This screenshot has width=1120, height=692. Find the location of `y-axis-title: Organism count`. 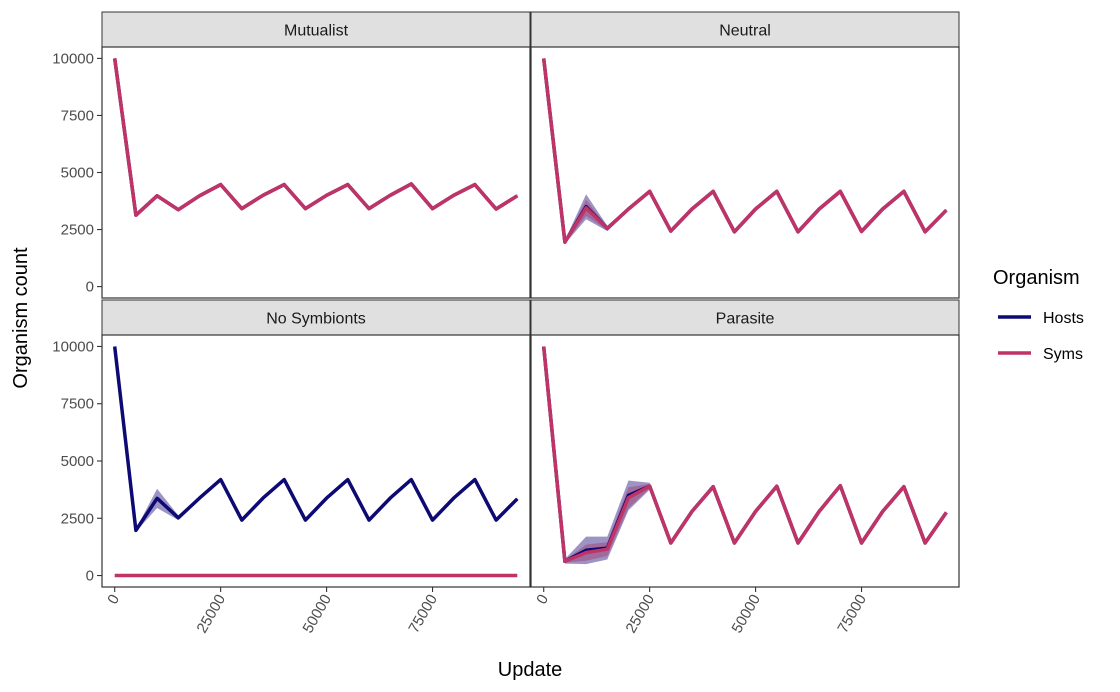

y-axis-title: Organism count is located at coordinates (21, 318).